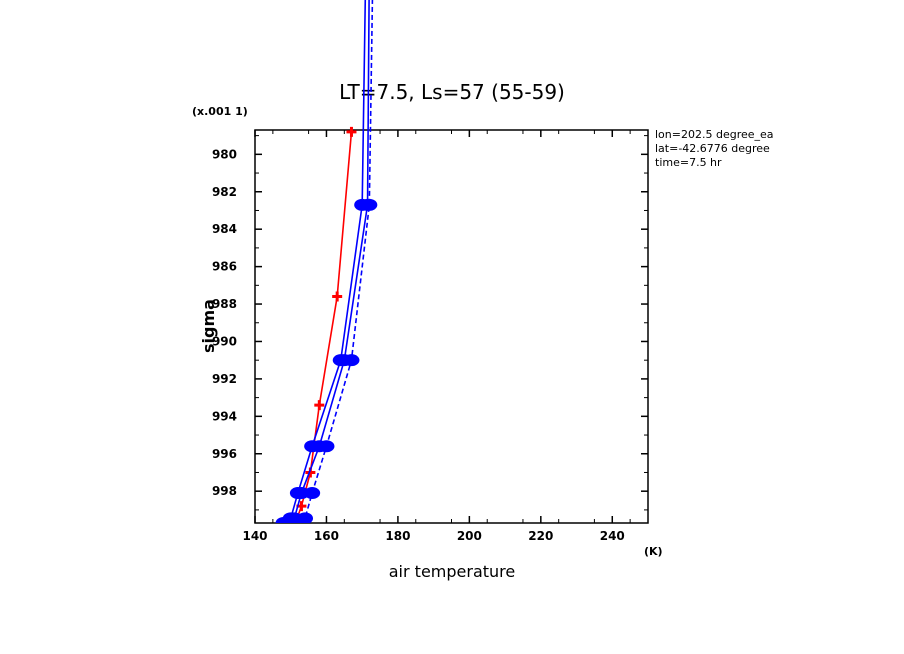 The image size is (904, 654). Describe the element at coordinates (688, 162) in the screenshot. I see `info-time: time=7.5 hr` at that location.